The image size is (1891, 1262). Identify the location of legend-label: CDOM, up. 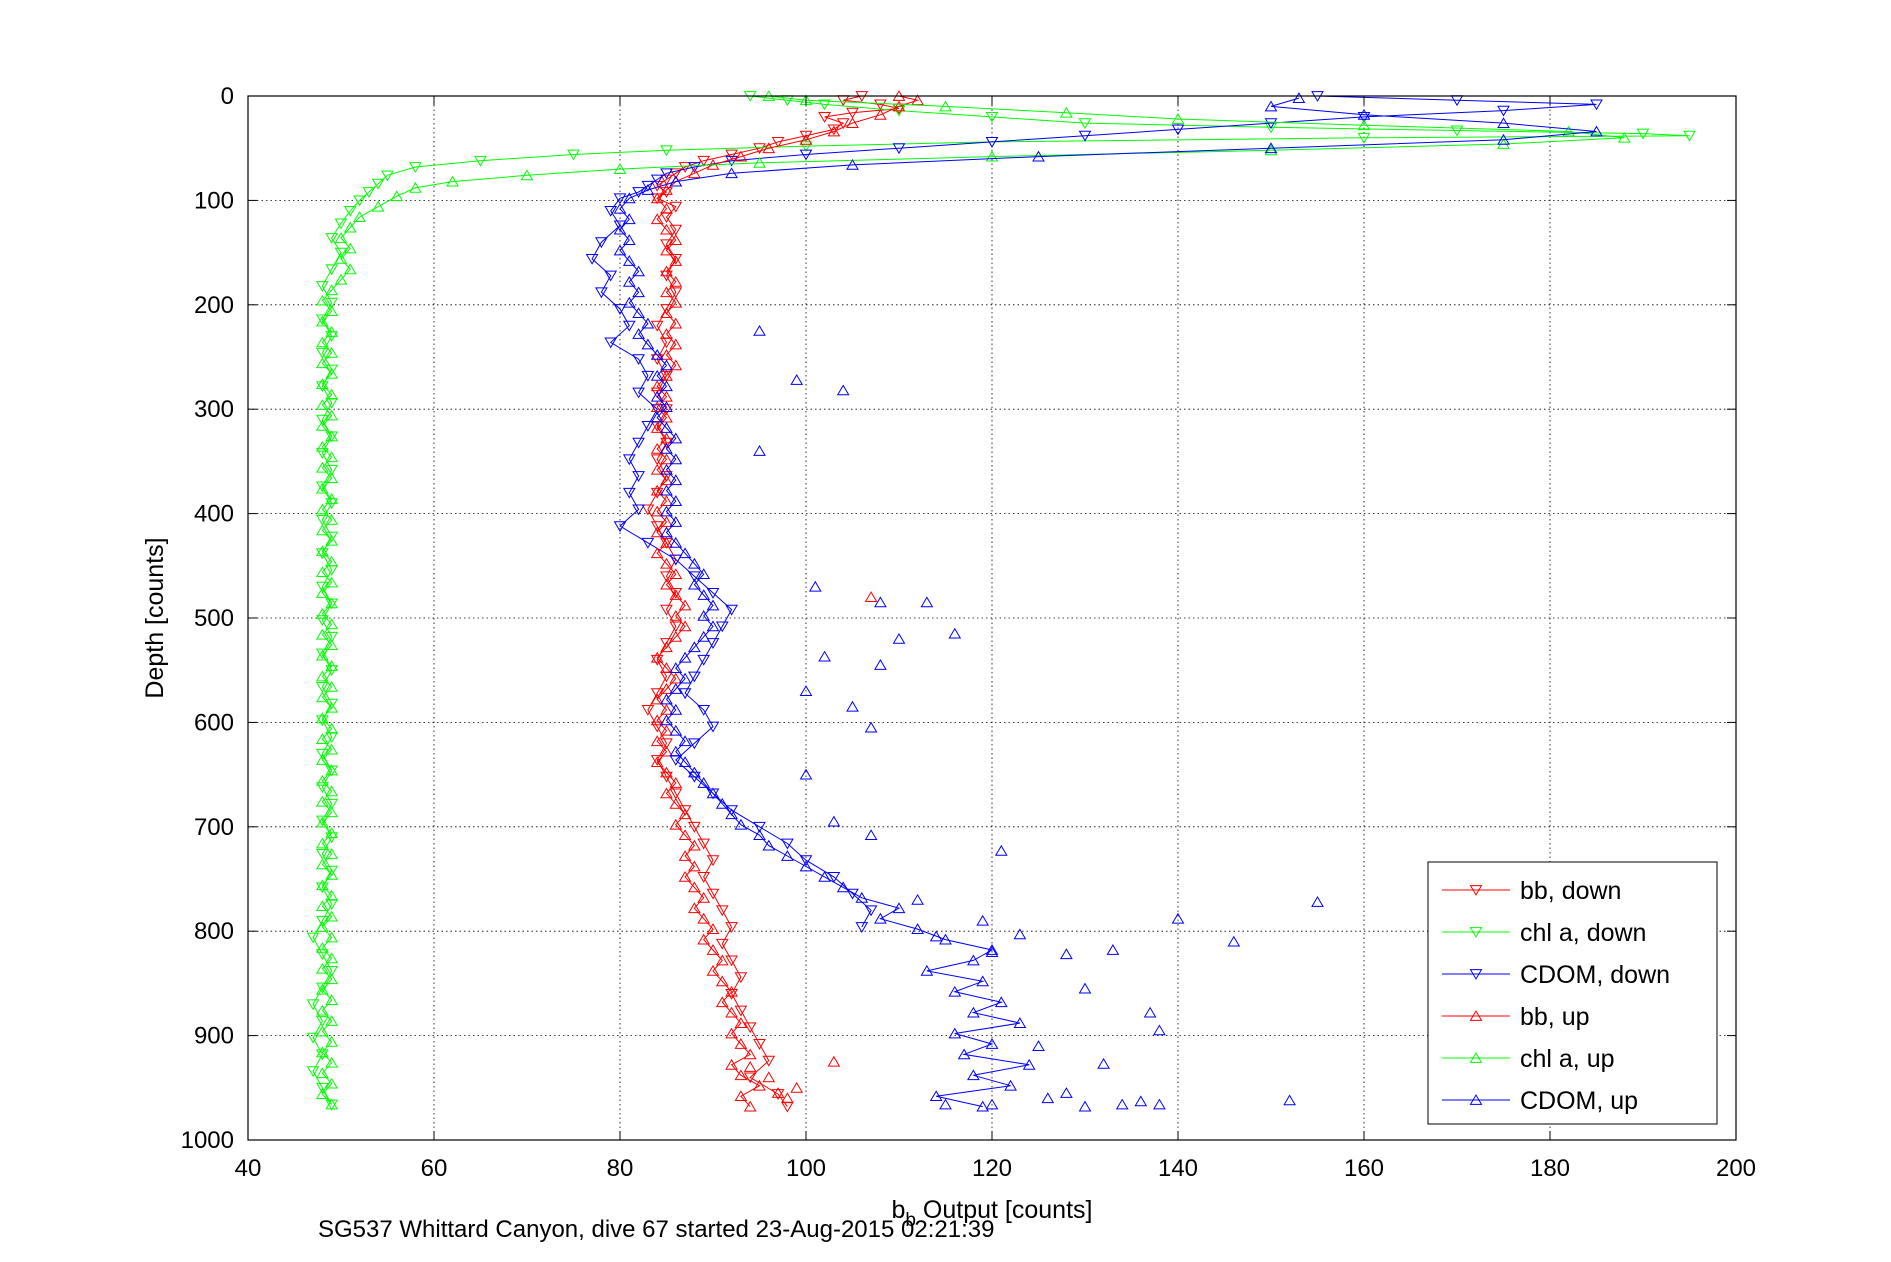
(1579, 1101).